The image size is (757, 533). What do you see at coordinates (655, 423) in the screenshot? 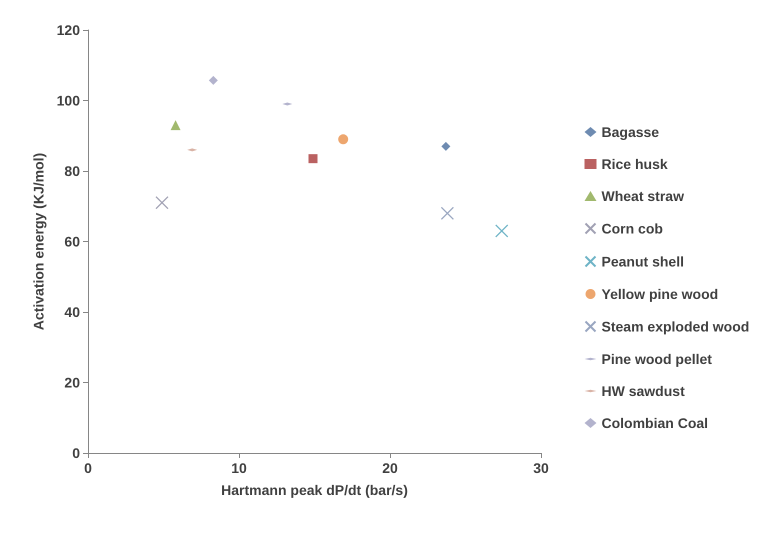
I see `legend-label: Colombian Coal` at bounding box center [655, 423].